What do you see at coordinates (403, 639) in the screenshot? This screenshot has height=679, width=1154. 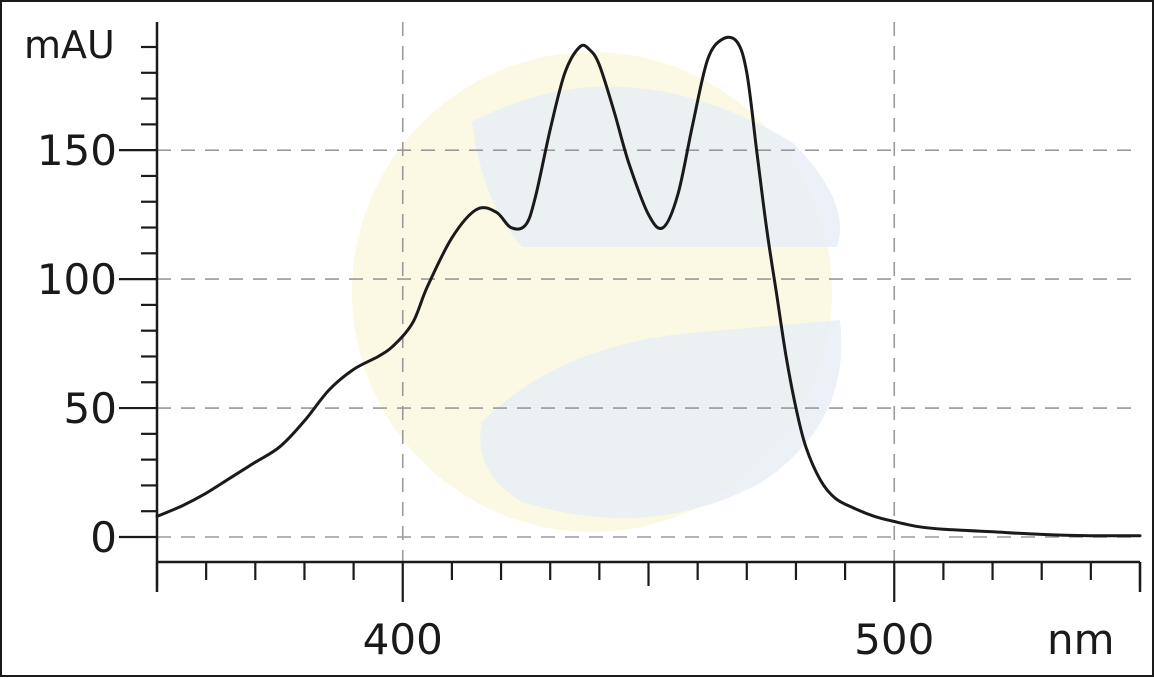 I see `x-tick-label-0: 400` at bounding box center [403, 639].